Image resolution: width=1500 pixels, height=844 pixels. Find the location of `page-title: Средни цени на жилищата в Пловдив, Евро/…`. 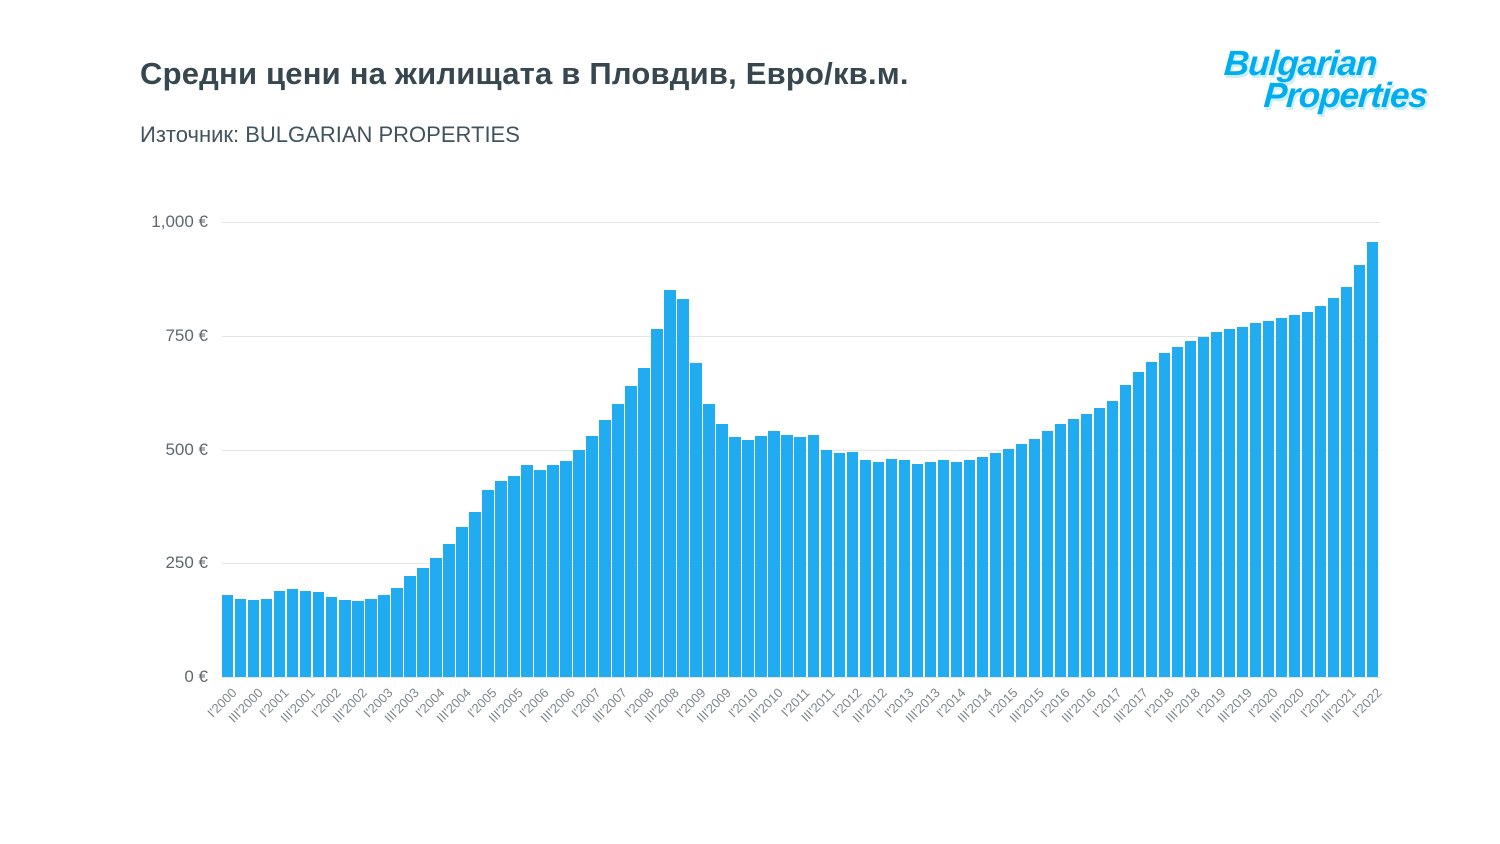

page-title: Средни цени на жилищата в Пловдив, Евро/… is located at coordinates (524, 73).